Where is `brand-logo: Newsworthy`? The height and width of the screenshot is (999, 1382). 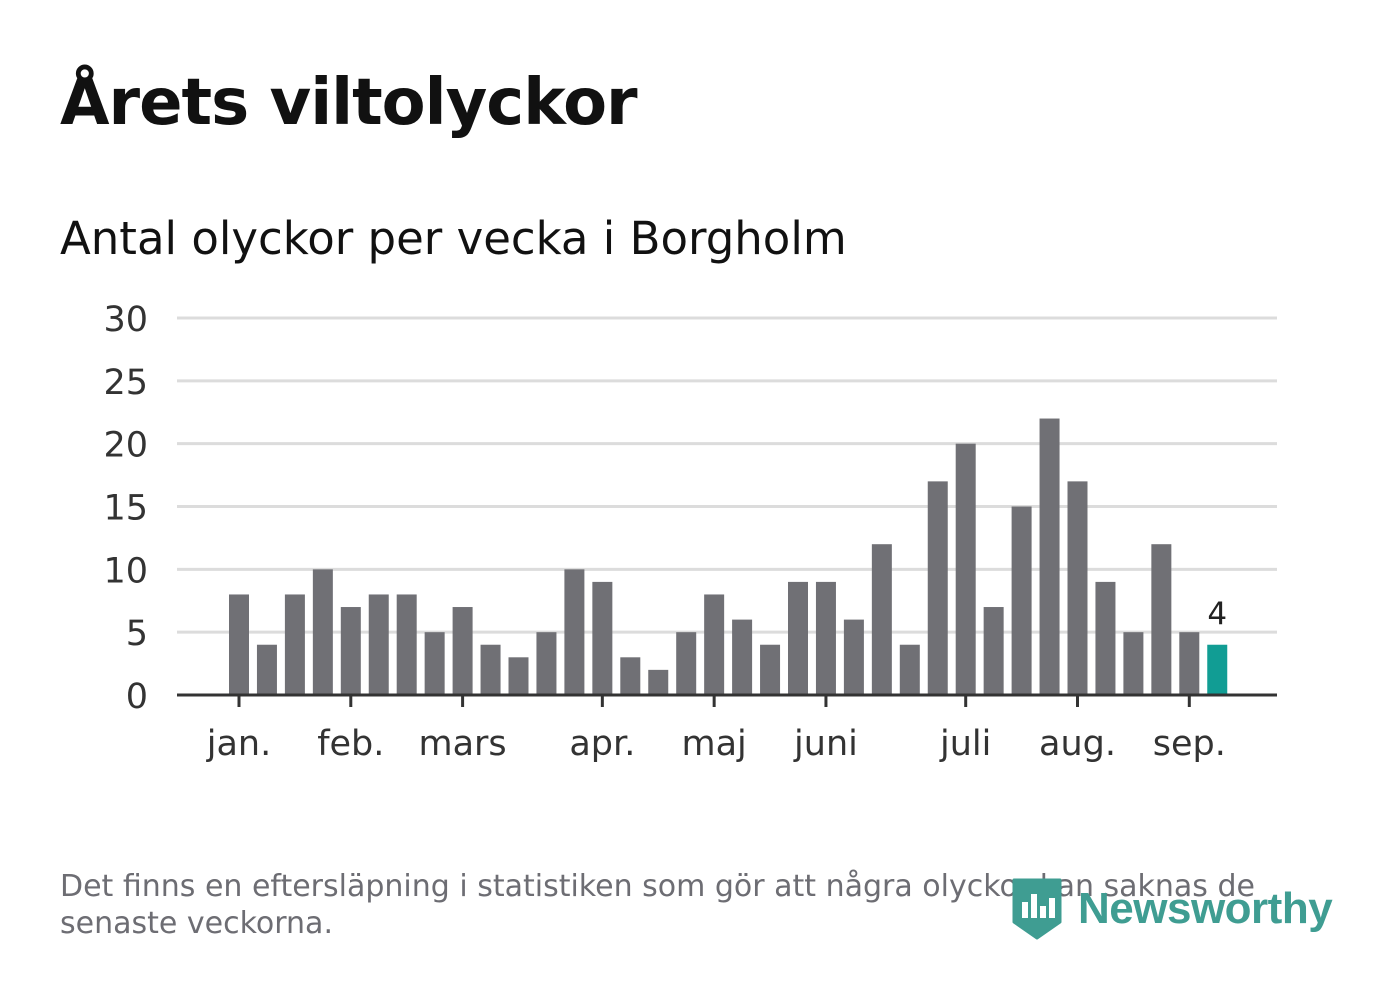
brand-logo: Newsworthy is located at coordinates (1171, 909).